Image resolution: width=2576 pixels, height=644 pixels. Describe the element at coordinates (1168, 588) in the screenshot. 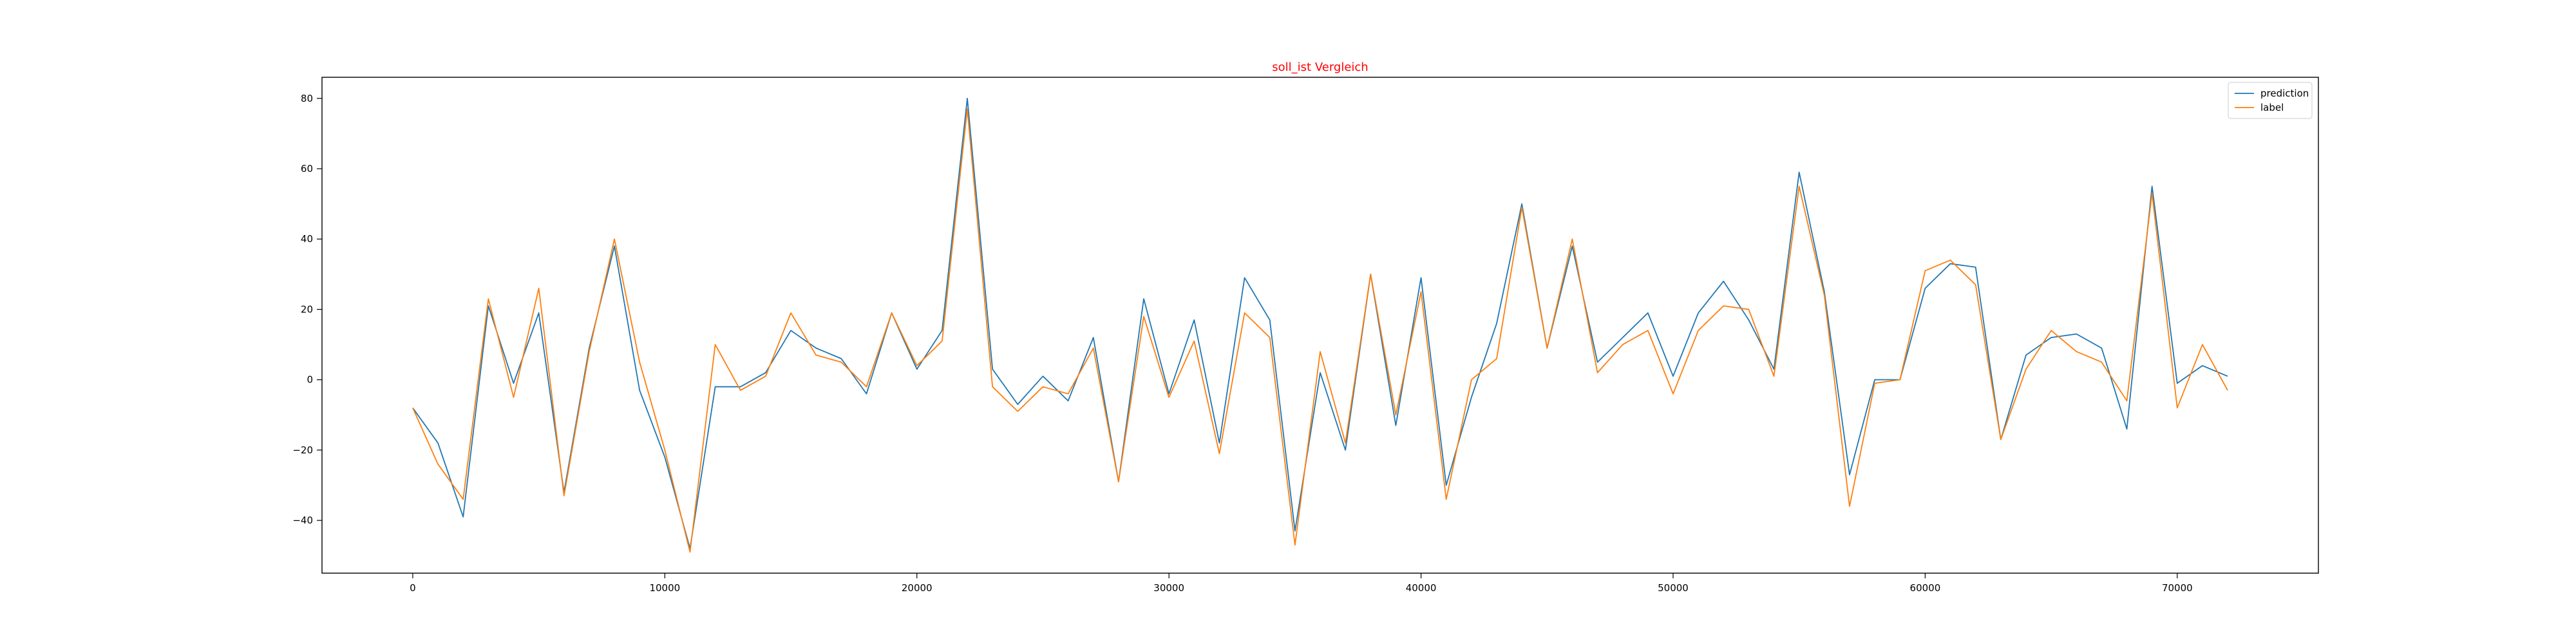

I see `x-tick-label: 30000` at that location.